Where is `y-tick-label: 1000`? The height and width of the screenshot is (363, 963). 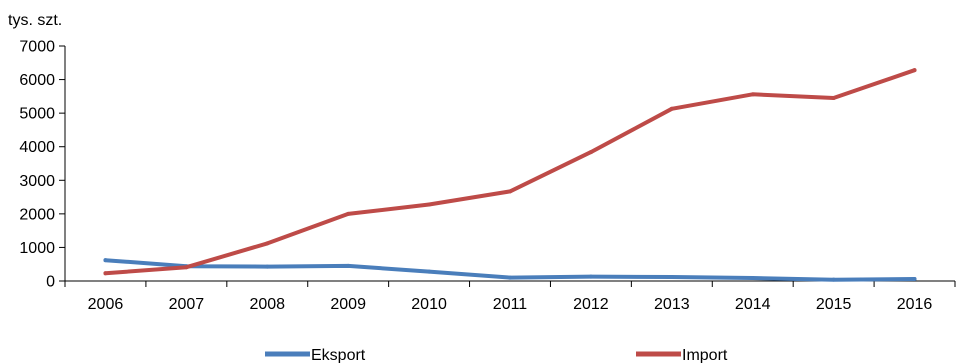 y-tick-label: 1000 is located at coordinates (37, 248).